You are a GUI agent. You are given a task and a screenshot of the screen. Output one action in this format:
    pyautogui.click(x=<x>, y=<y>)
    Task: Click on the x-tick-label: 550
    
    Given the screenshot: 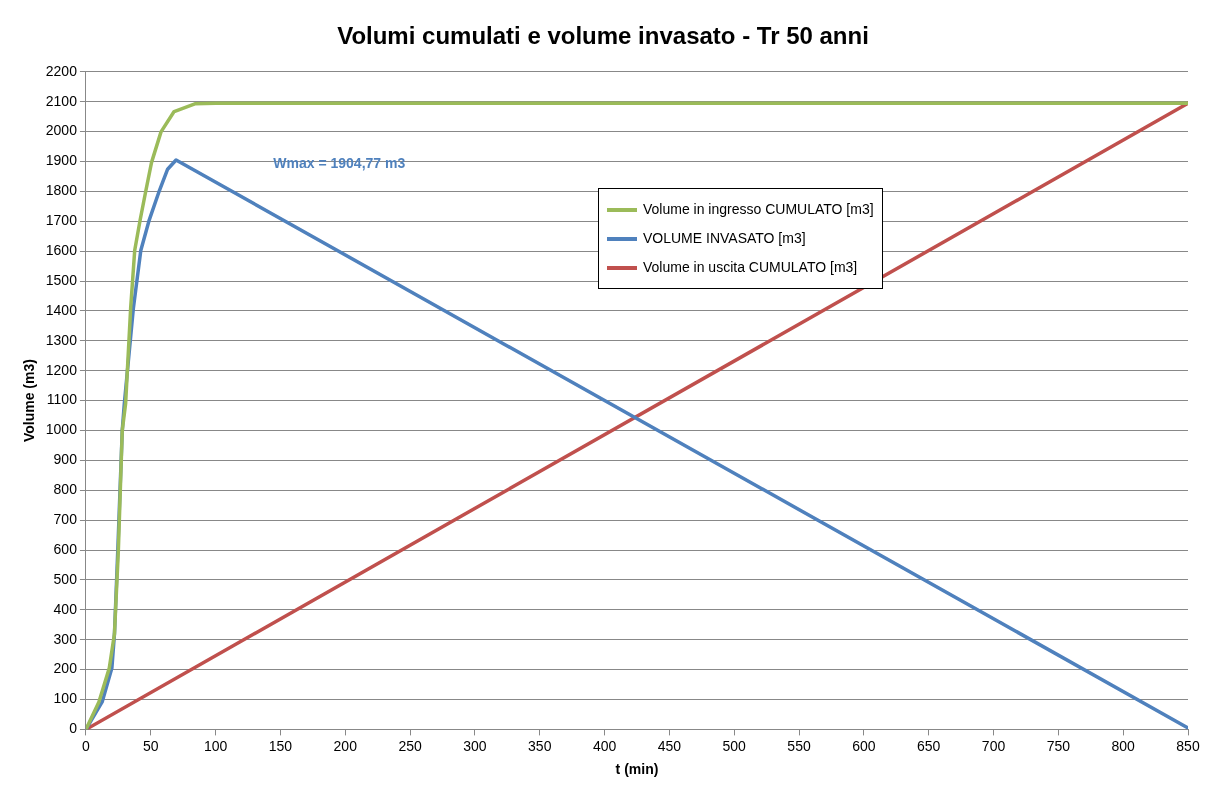 What is the action you would take?
    pyautogui.click(x=799, y=745)
    